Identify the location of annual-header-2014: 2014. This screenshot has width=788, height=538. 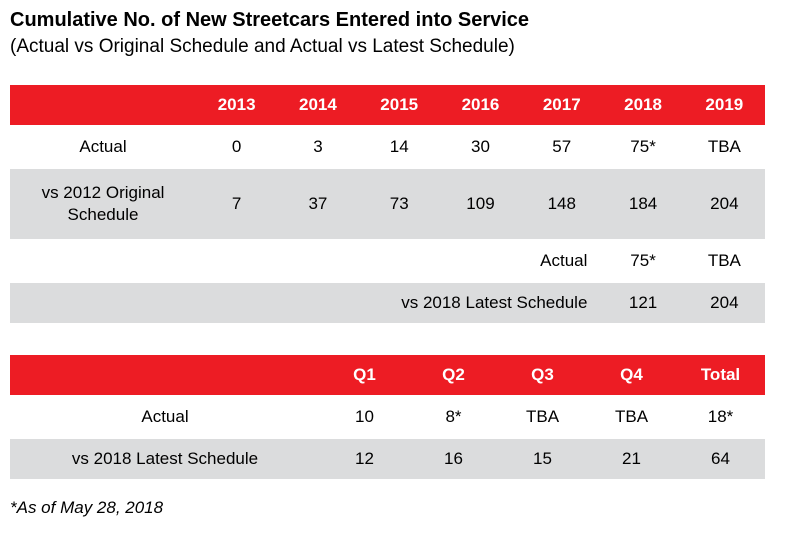
(318, 106).